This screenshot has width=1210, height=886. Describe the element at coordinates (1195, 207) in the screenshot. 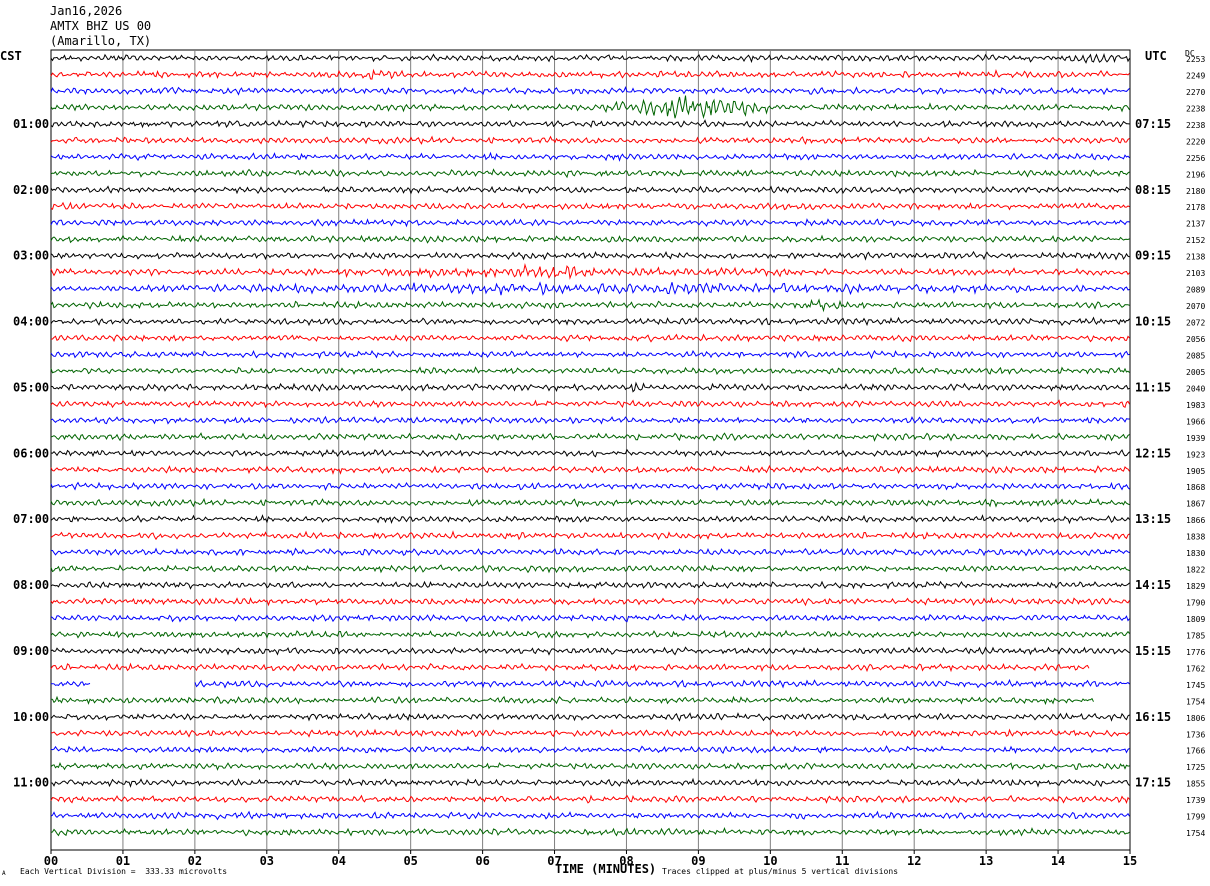

I see `dc-value: 2178` at that location.